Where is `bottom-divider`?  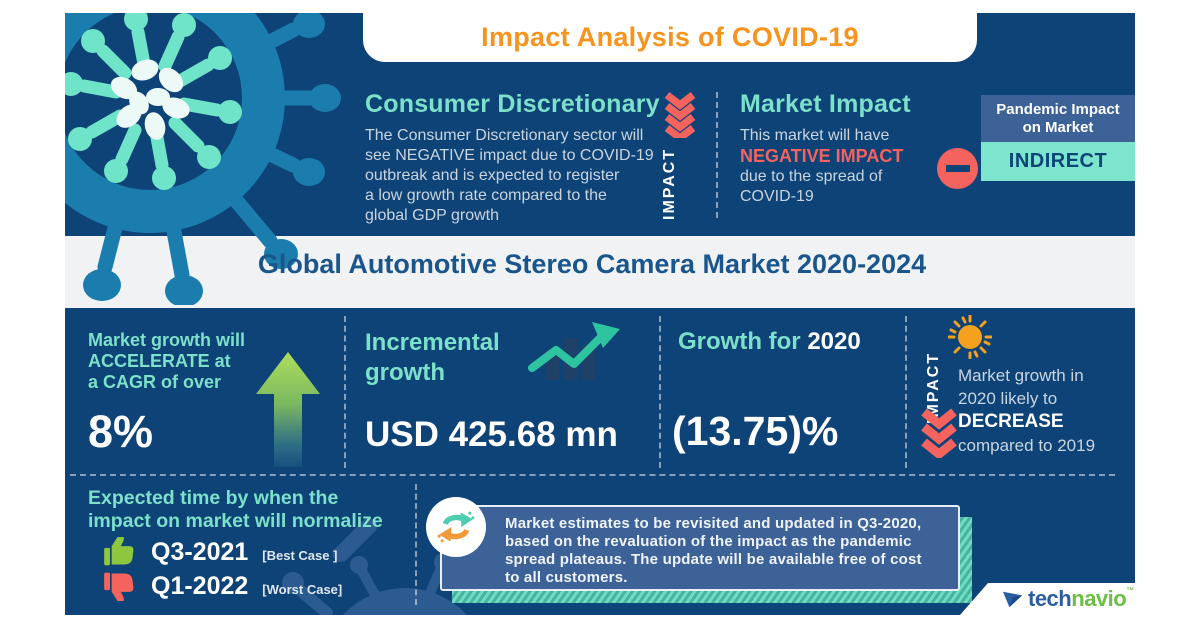 bottom-divider is located at coordinates (416, 544).